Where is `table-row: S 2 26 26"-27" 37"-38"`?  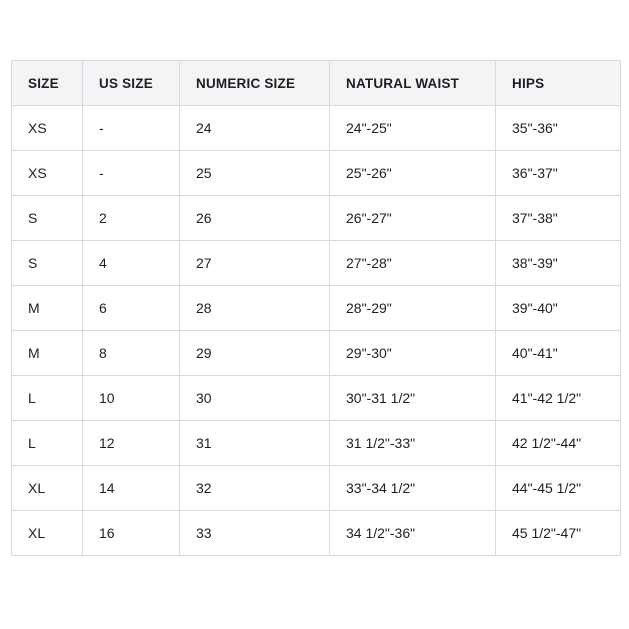 table-row: S 2 26 26"-27" 37"-38" is located at coordinates (316, 218).